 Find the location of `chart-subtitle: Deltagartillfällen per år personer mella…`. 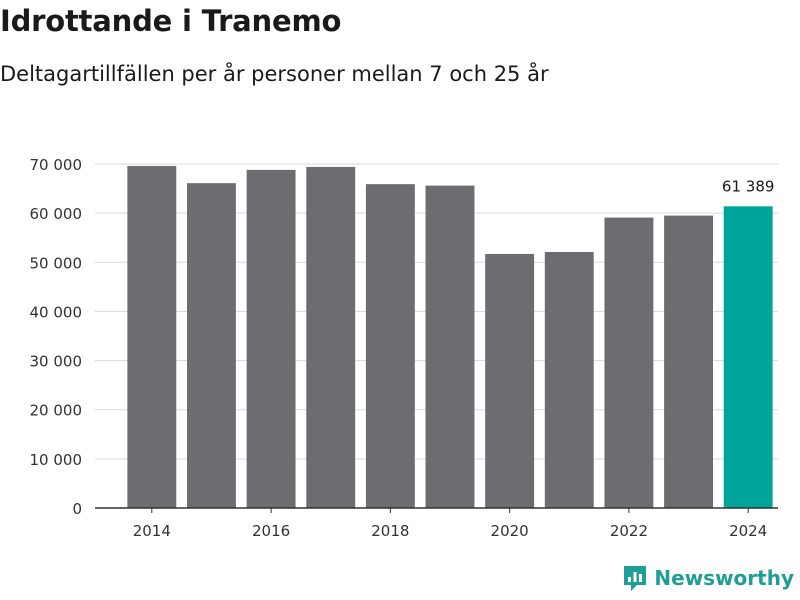

chart-subtitle: Deltagartillfällen per år personer mella… is located at coordinates (274, 74).